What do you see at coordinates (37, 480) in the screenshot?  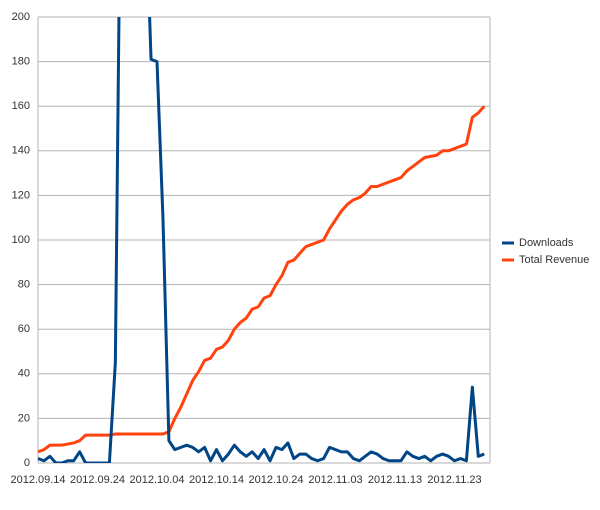 I see `x-tick-label: 2012.09.14` at bounding box center [37, 480].